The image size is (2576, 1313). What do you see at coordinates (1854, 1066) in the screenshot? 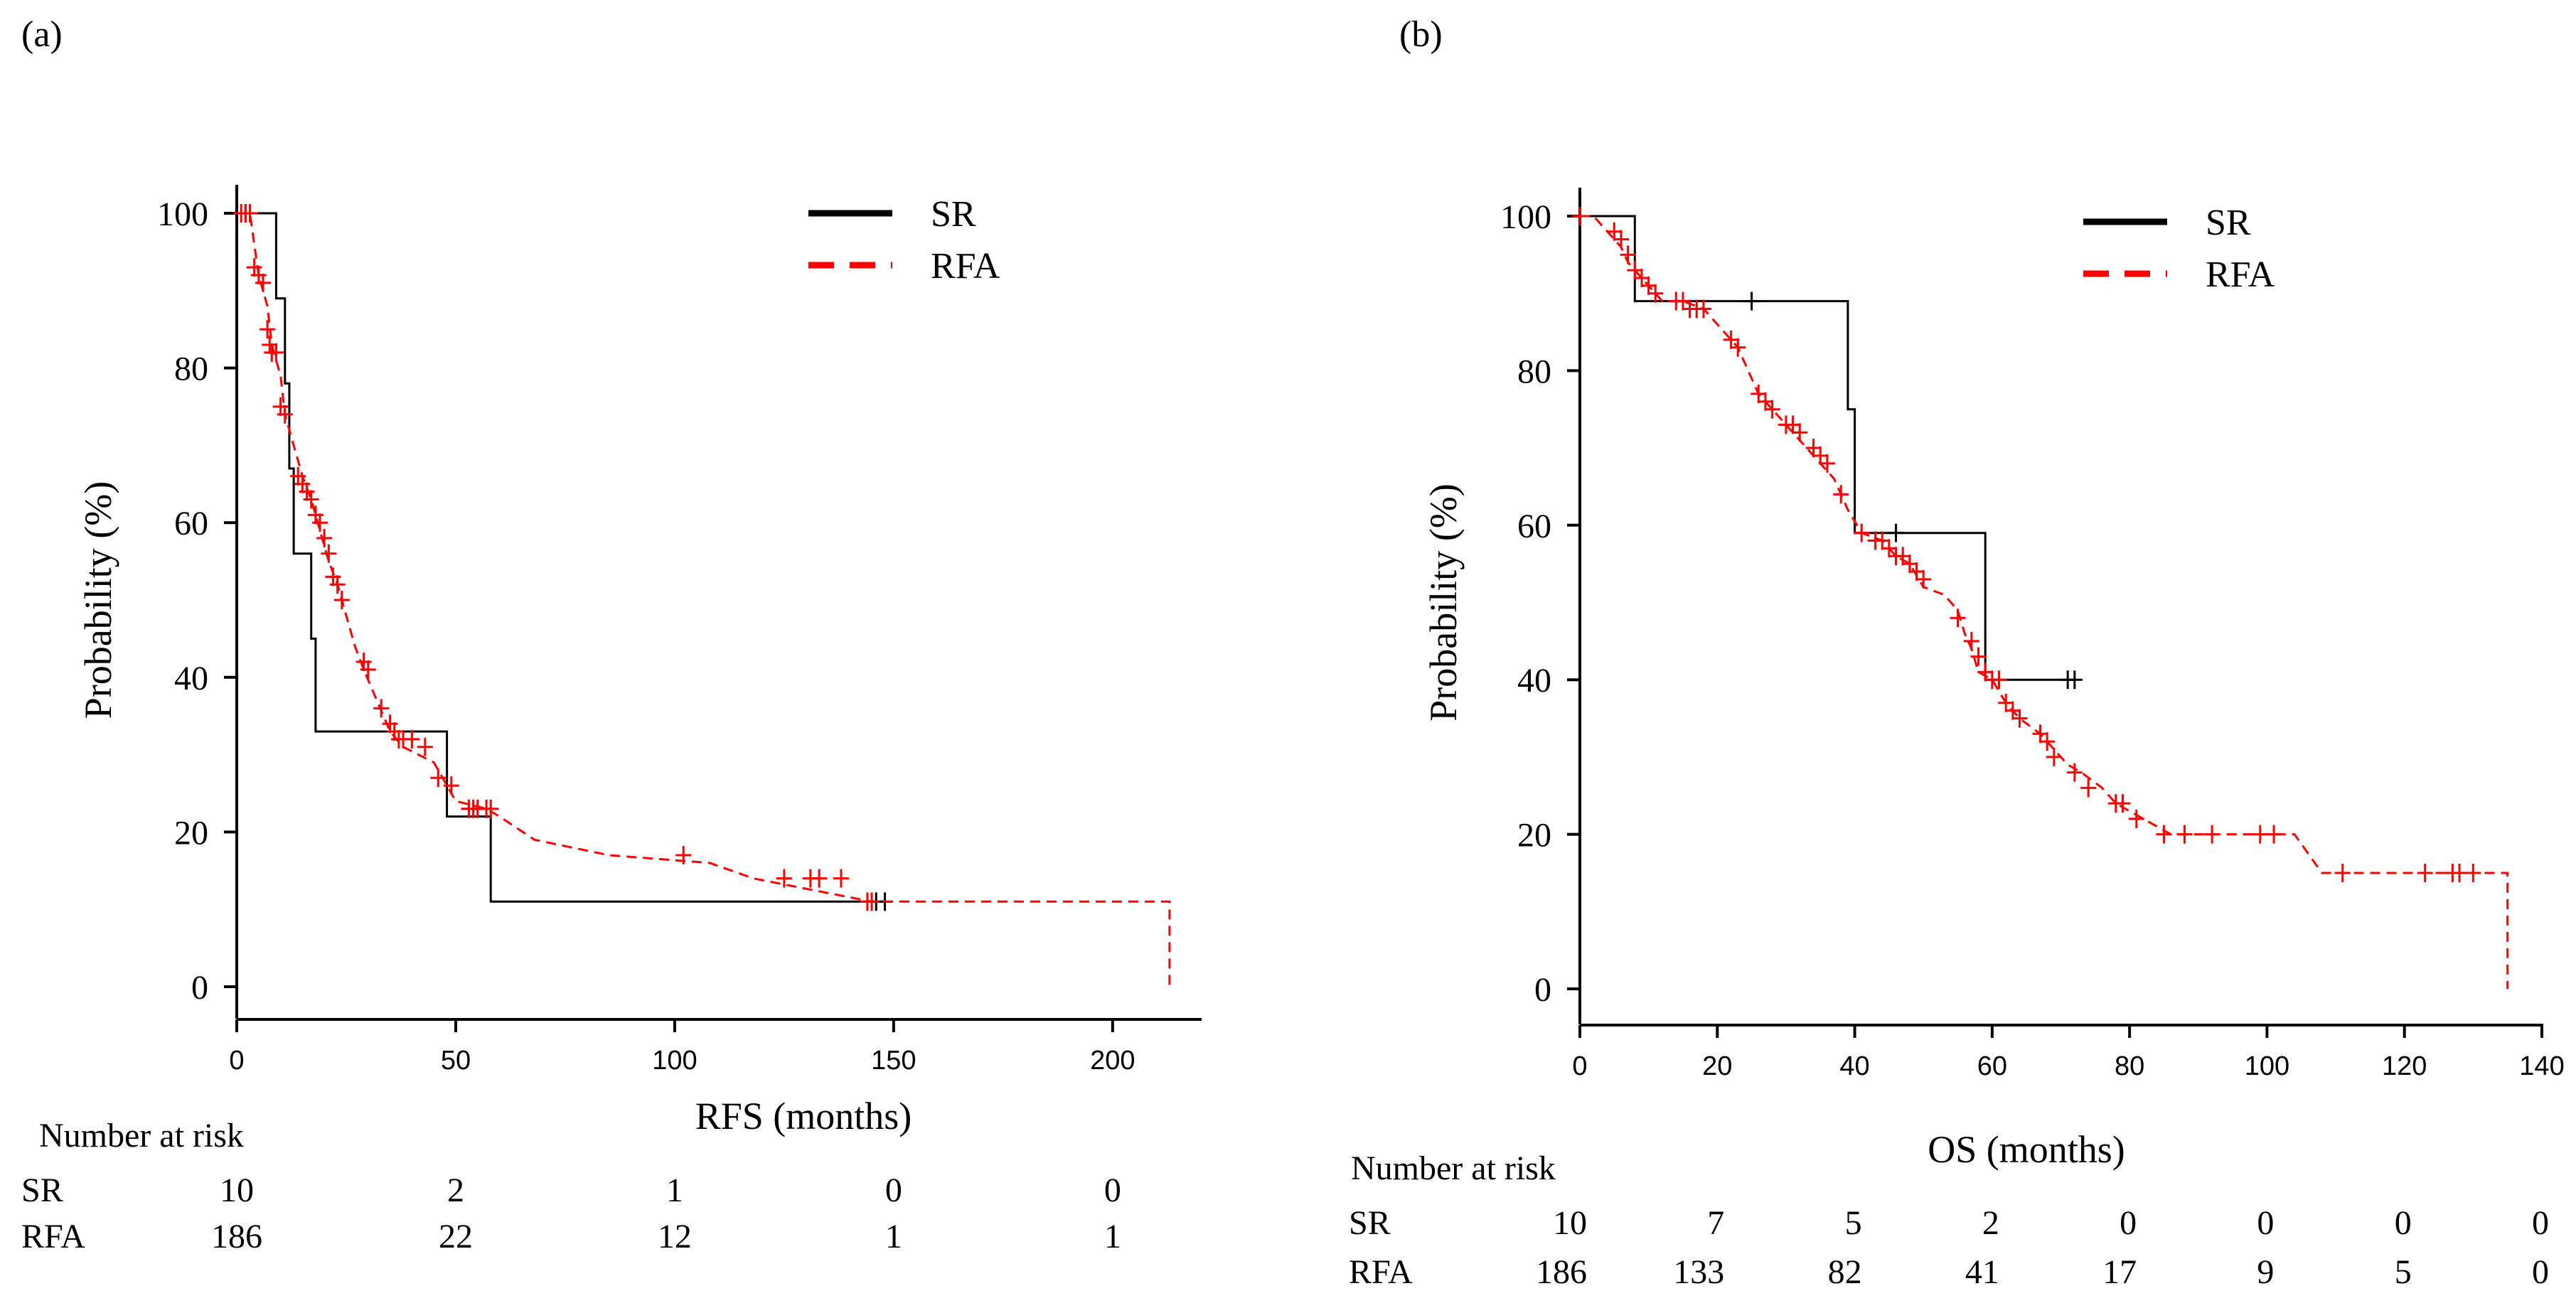
I see `x-tick-label: 40` at bounding box center [1854, 1066].